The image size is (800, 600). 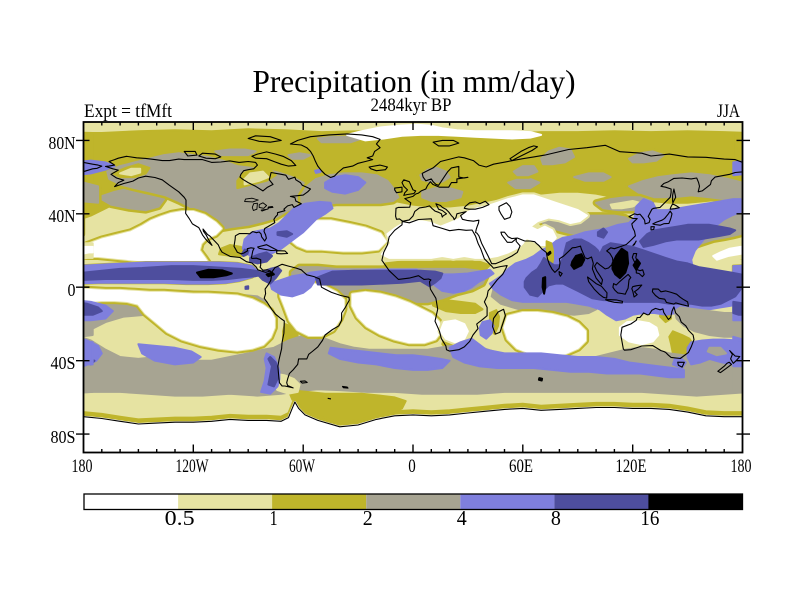 What do you see at coordinates (128, 111) in the screenshot?
I see `svg-text: Expt = tfMft` at bounding box center [128, 111].